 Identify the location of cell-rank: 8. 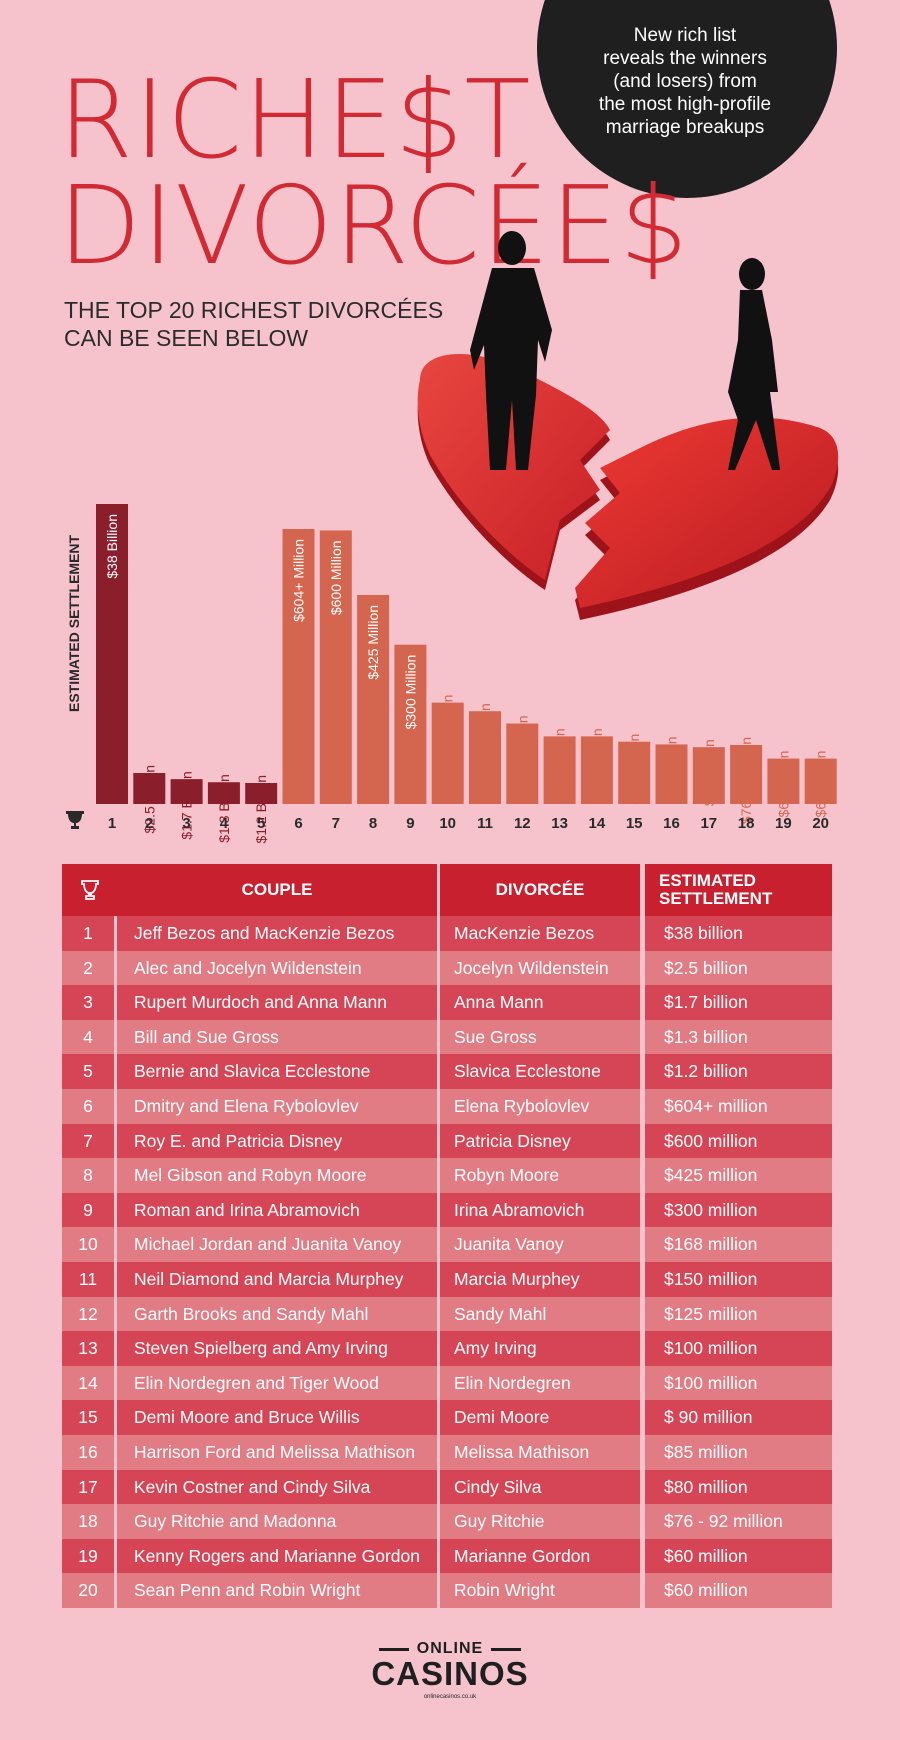
(88, 1175).